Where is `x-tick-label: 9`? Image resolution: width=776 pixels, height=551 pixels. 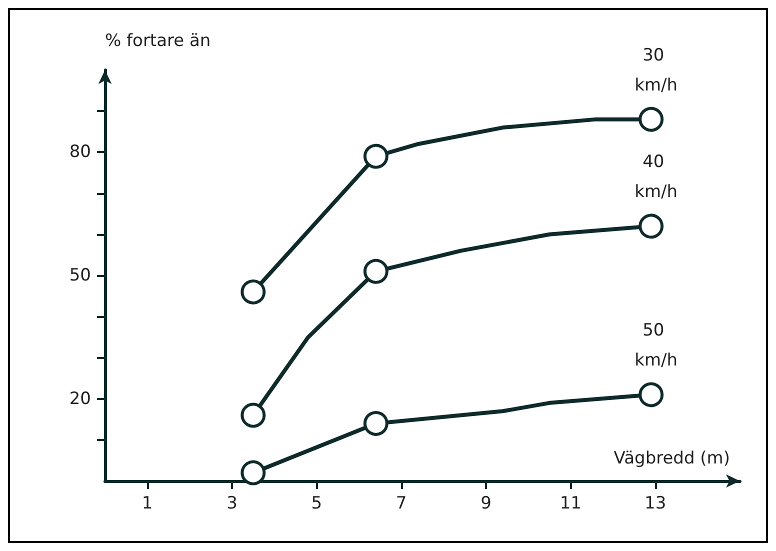
x-tick-label: 9 is located at coordinates (486, 504).